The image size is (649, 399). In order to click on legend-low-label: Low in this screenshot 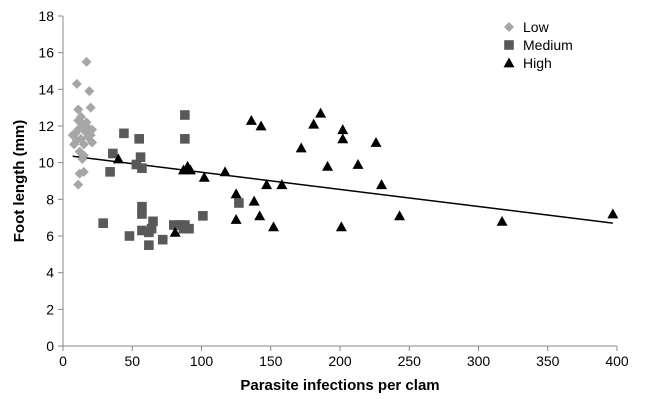, I will do `click(536, 27)`.